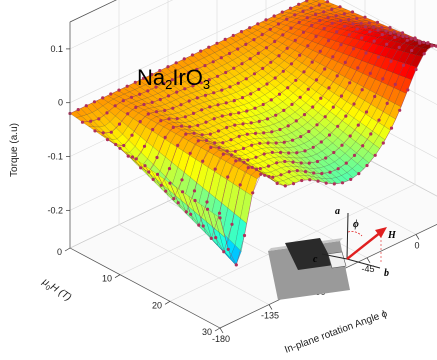 This screenshot has height=360, width=437. What do you see at coordinates (67, 249) in the screenshot?
I see `field-tick-mark` at bounding box center [67, 249].